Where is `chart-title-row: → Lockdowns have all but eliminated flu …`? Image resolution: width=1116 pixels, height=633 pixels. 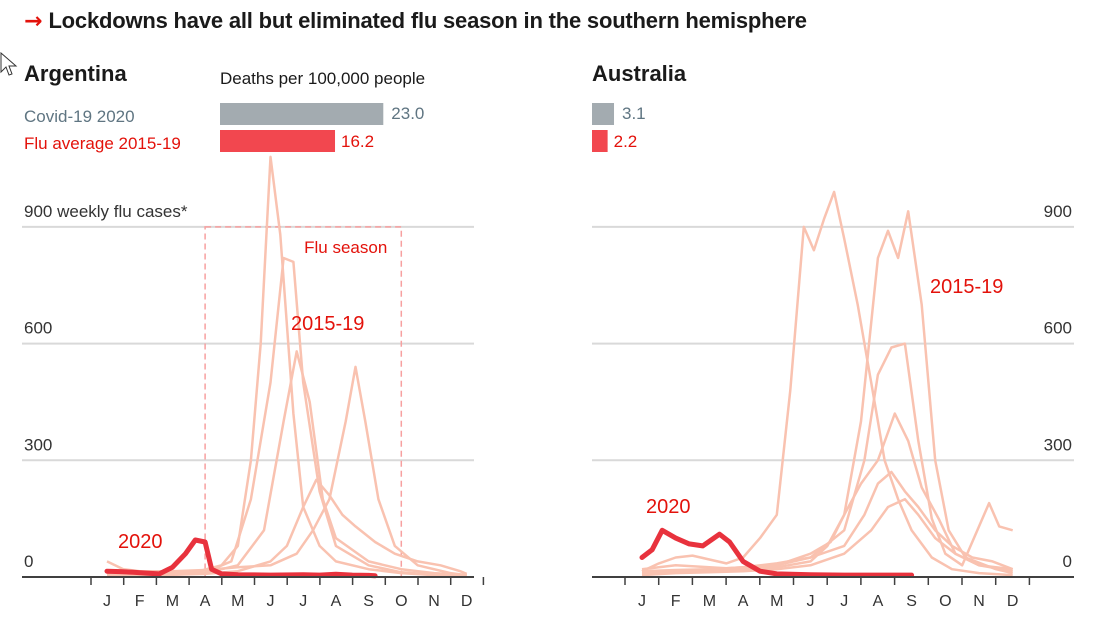
chart-title-row: → Lockdowns have all but eliminated flu … is located at coordinates (415, 21).